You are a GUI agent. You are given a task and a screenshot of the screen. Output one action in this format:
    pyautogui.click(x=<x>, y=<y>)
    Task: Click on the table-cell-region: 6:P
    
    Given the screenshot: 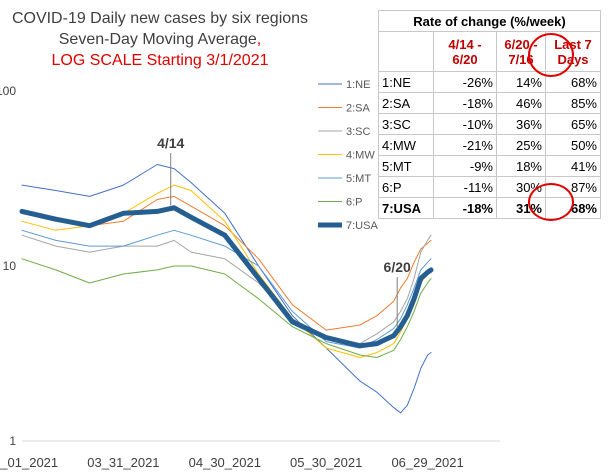 What is the action you would take?
    pyautogui.click(x=406, y=187)
    